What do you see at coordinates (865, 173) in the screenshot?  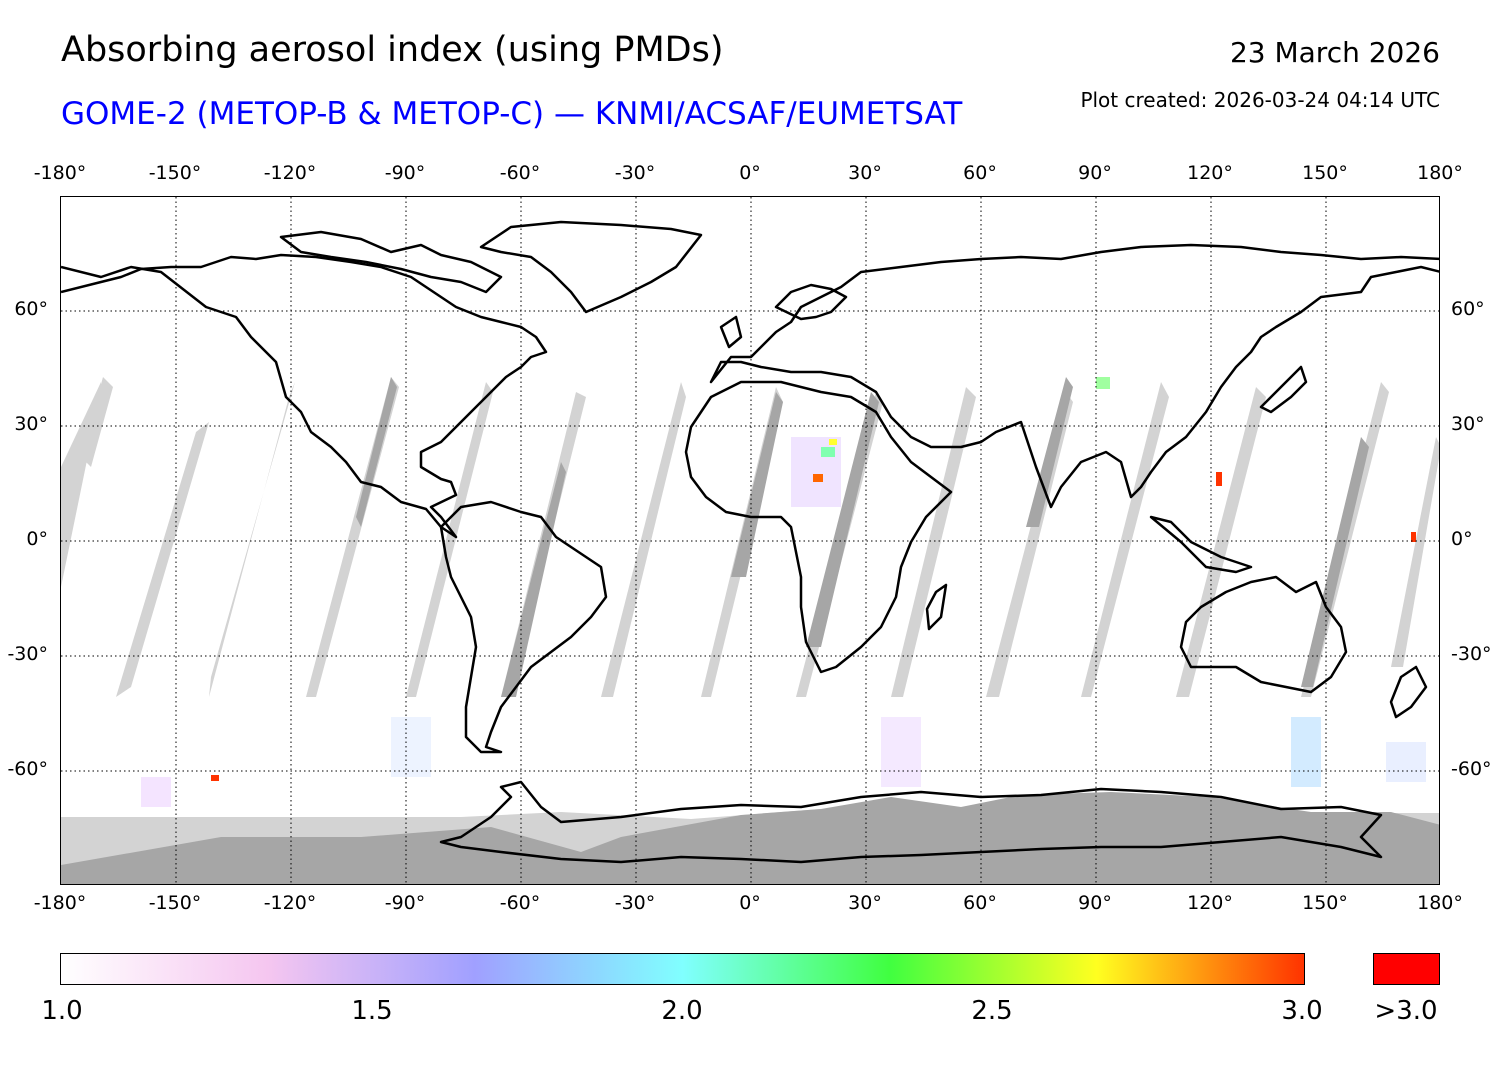 I see `lon-label-top: 30°` at bounding box center [865, 173].